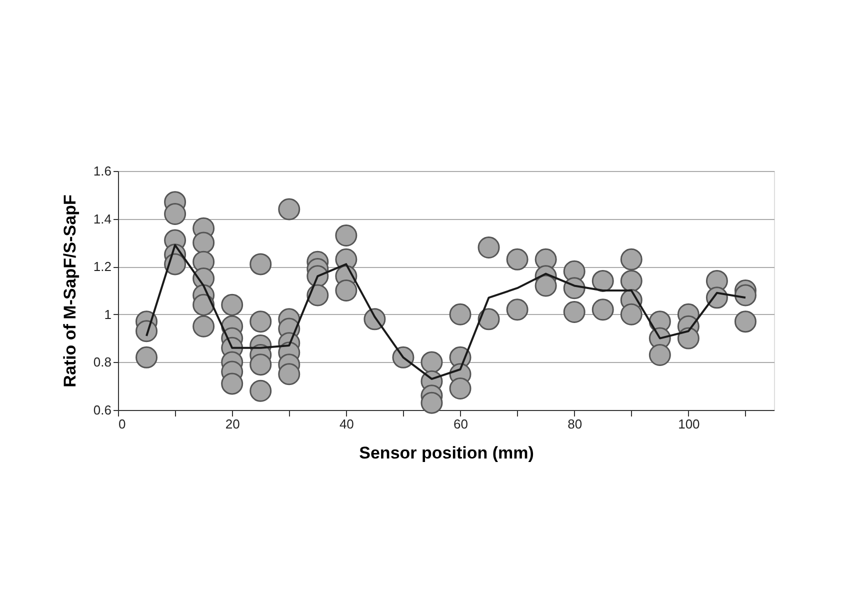 The width and height of the screenshot is (845, 609). What do you see at coordinates (102, 266) in the screenshot?
I see `y-tick-label: 1.2` at bounding box center [102, 266].